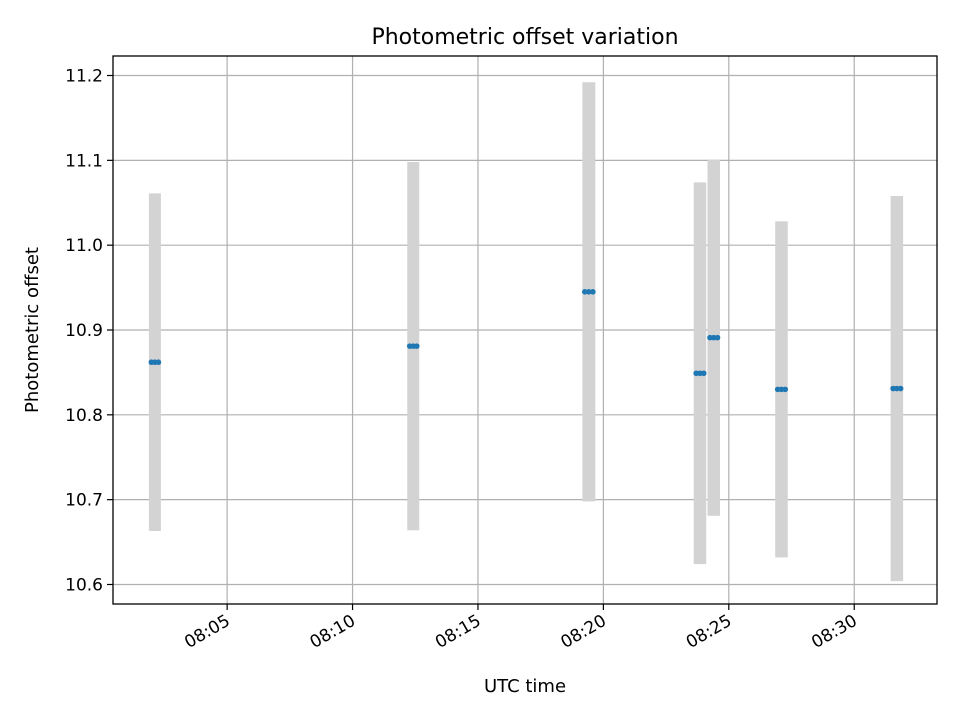 This screenshot has height=720, width=960. I want to click on x-tick-label: 08:10, so click(333, 632).